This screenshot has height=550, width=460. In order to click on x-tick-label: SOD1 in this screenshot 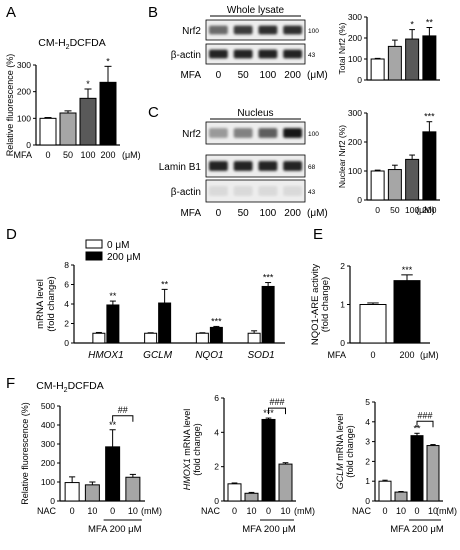, I will do `click(261, 355)`.